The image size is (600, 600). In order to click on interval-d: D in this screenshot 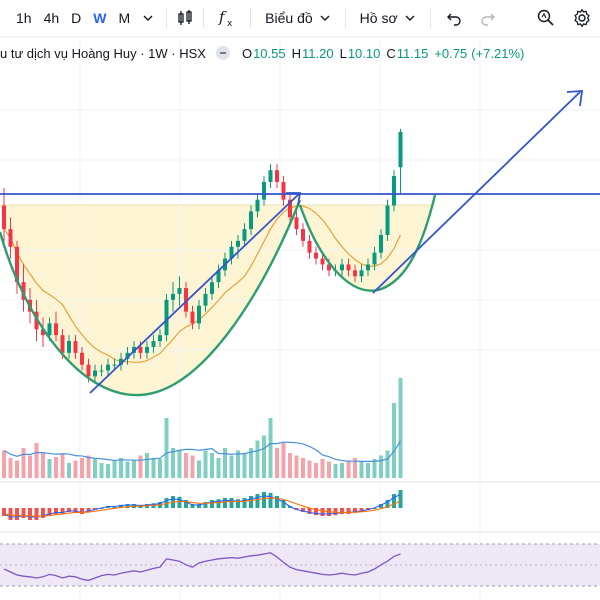, I will do `click(76, 18)`.